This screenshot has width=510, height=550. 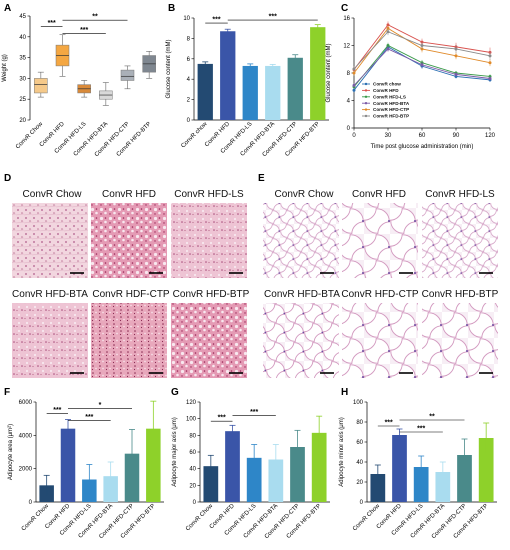 What do you see at coordinates (389, 96) in the screenshot?
I see `legend-label: ConvR HFD-LS` at bounding box center [389, 96].